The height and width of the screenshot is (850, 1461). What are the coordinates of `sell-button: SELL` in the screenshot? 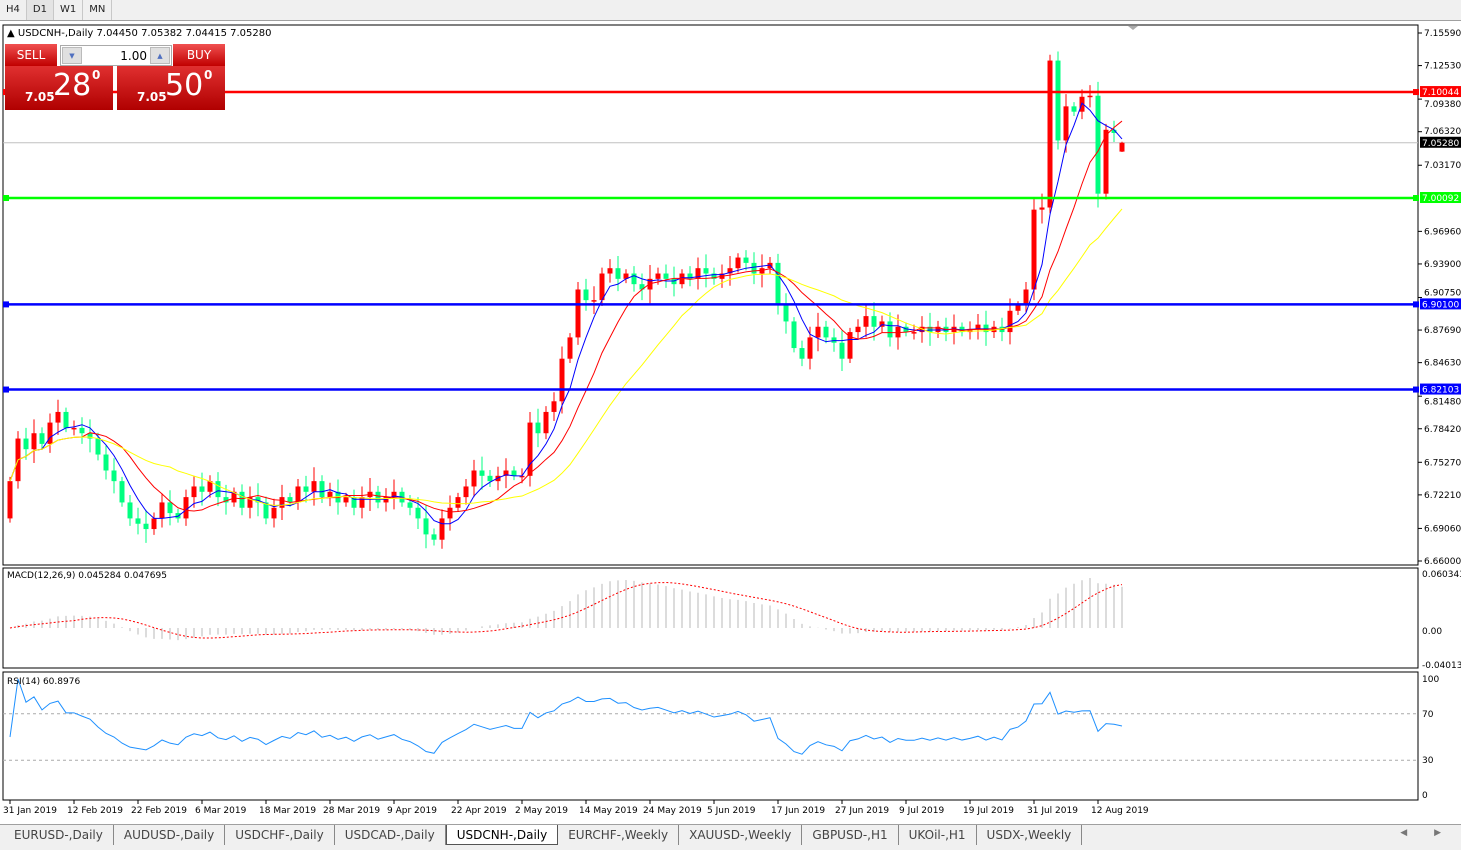 It's located at (31, 55).